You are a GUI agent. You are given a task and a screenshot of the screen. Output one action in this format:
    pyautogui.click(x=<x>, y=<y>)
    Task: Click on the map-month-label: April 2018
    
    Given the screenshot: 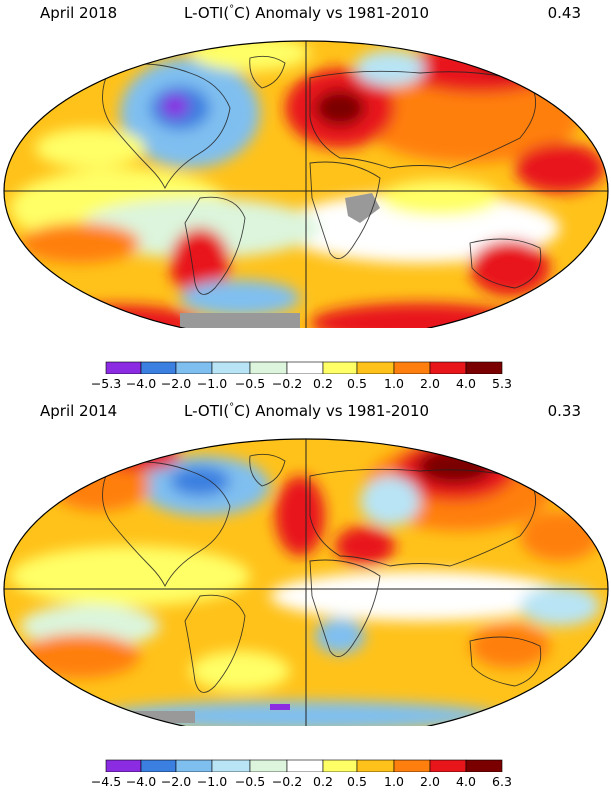 What is the action you would take?
    pyautogui.click(x=79, y=13)
    